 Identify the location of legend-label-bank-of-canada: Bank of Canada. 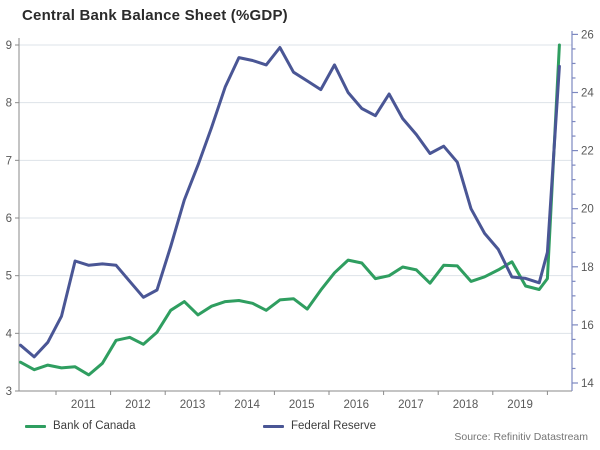
(94, 426).